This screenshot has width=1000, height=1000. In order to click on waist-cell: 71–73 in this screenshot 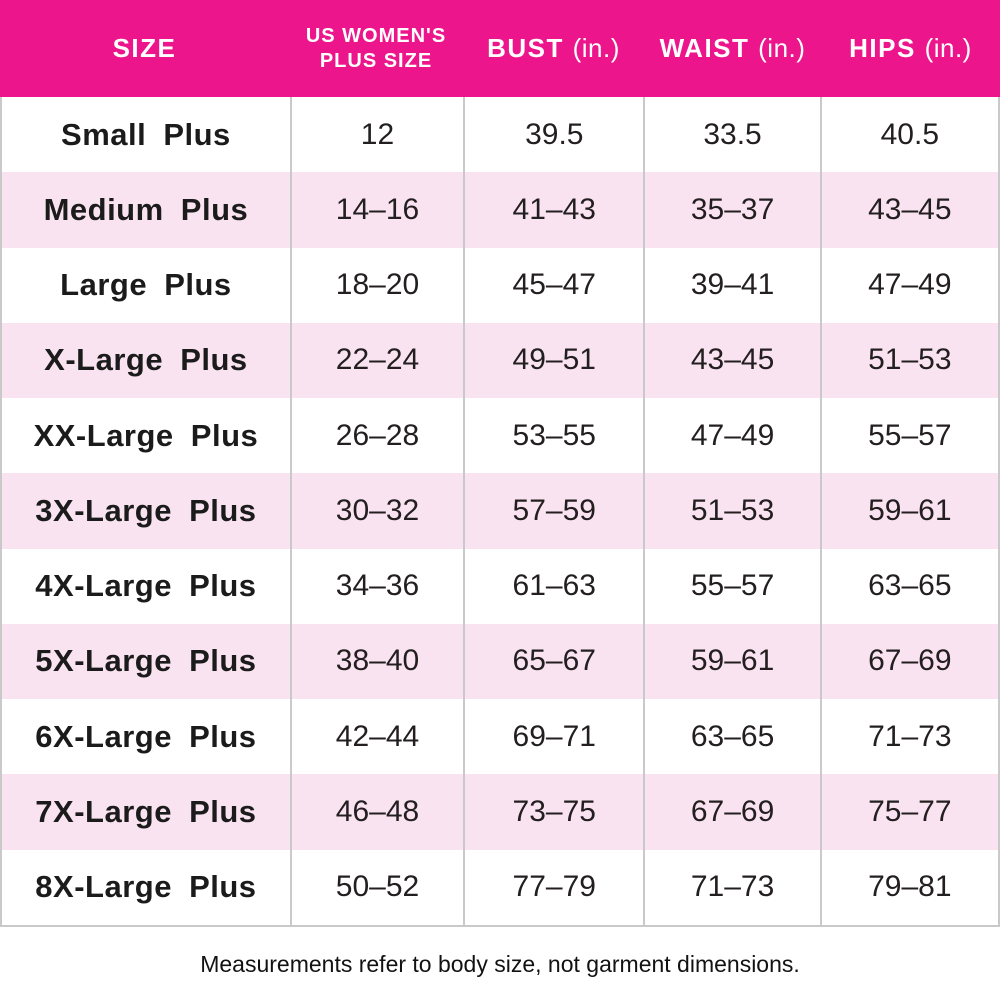, I will do `click(731, 887)`.